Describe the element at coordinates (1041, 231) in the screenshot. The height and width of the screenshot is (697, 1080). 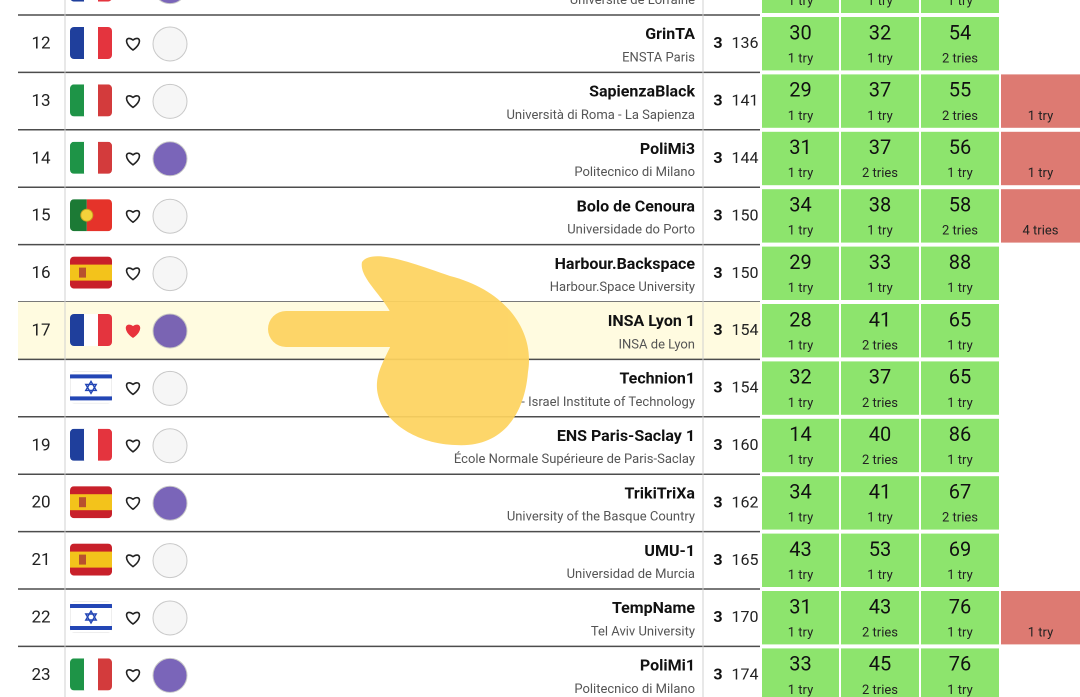
I see `problem-tries: 4 tries` at that location.